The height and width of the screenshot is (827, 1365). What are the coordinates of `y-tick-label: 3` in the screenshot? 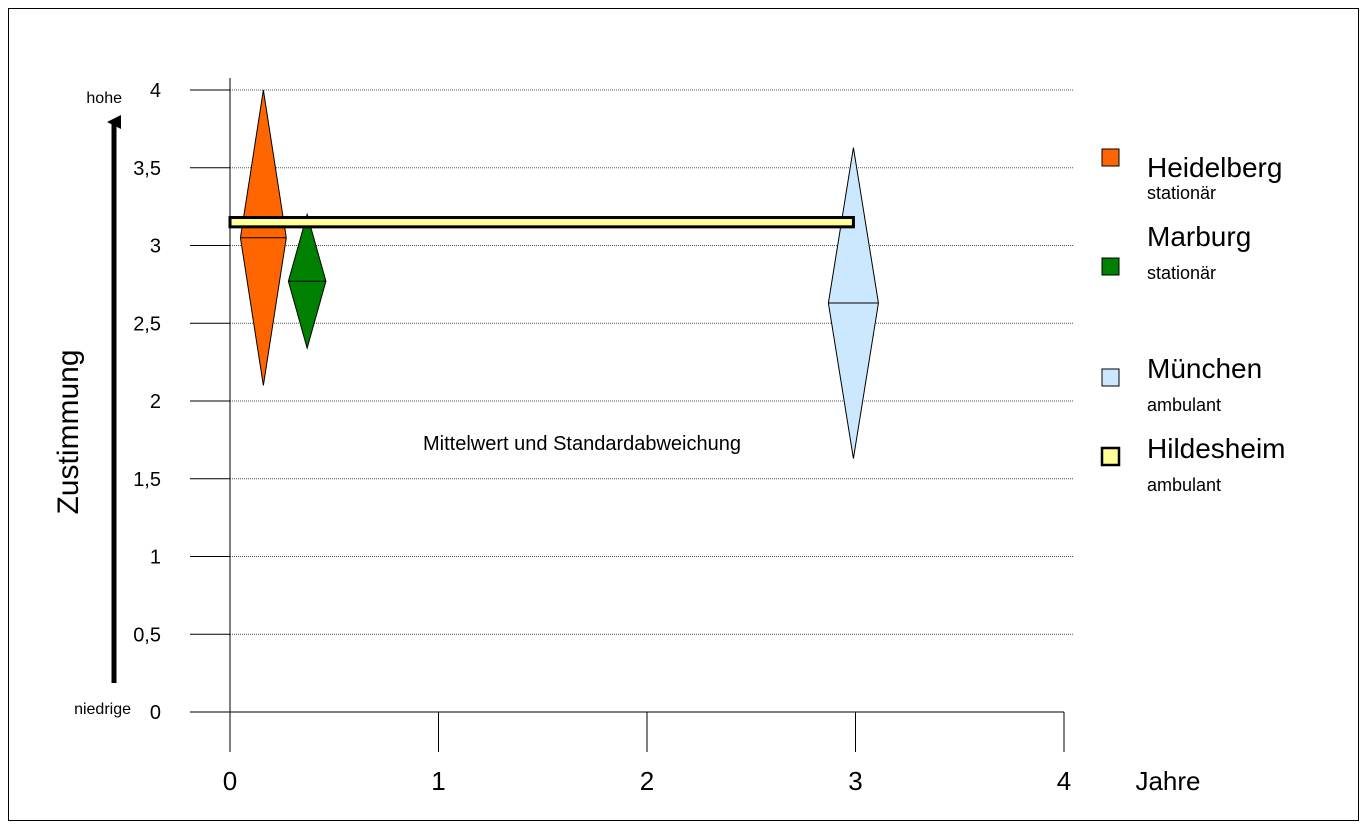 It's located at (155, 247).